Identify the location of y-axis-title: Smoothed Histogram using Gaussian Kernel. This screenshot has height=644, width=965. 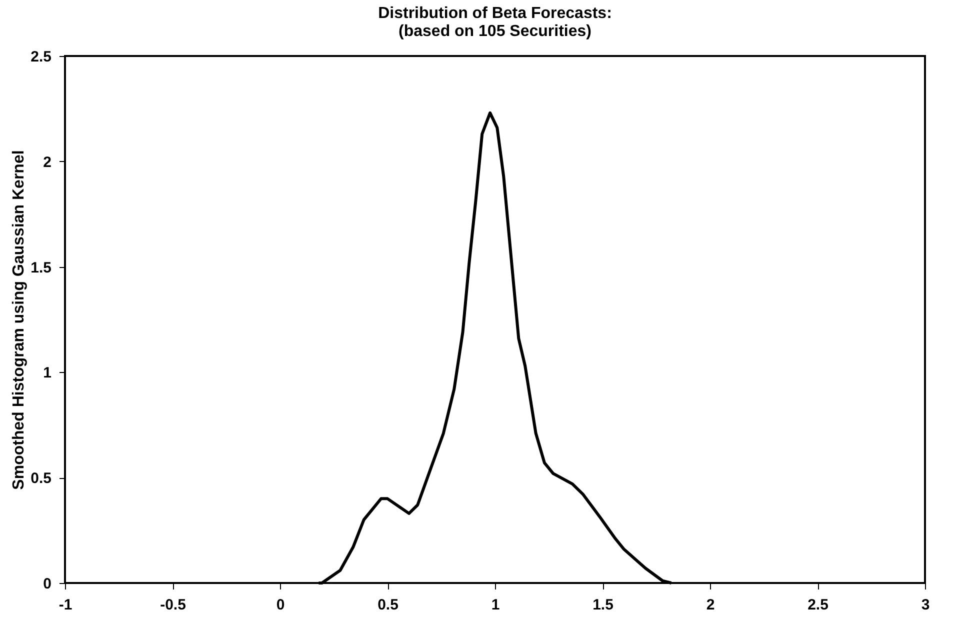
(19, 320).